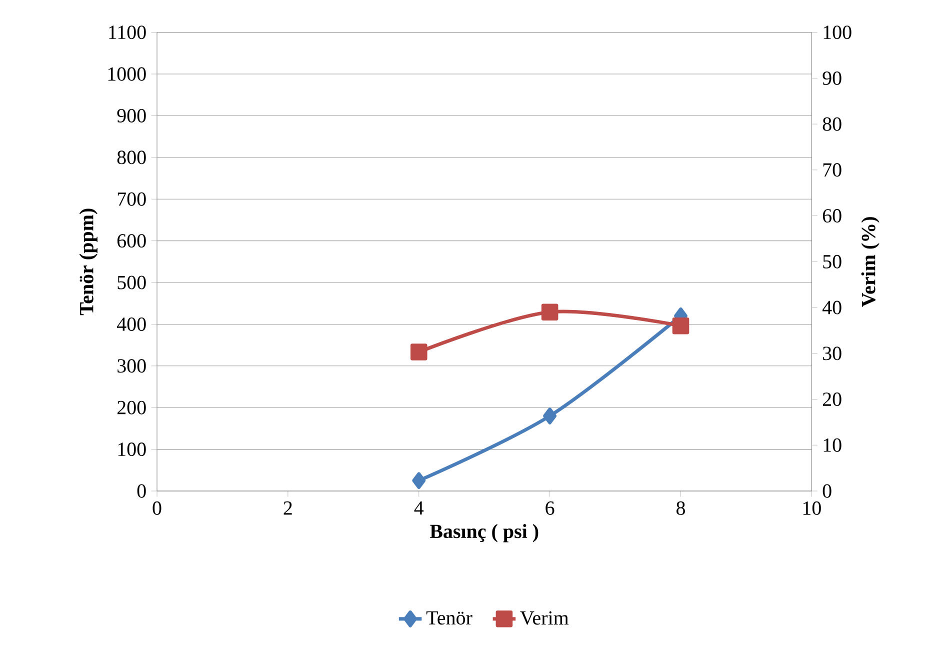 The width and height of the screenshot is (937, 670). What do you see at coordinates (832, 399) in the screenshot?
I see `y2-tick-label: 20` at bounding box center [832, 399].